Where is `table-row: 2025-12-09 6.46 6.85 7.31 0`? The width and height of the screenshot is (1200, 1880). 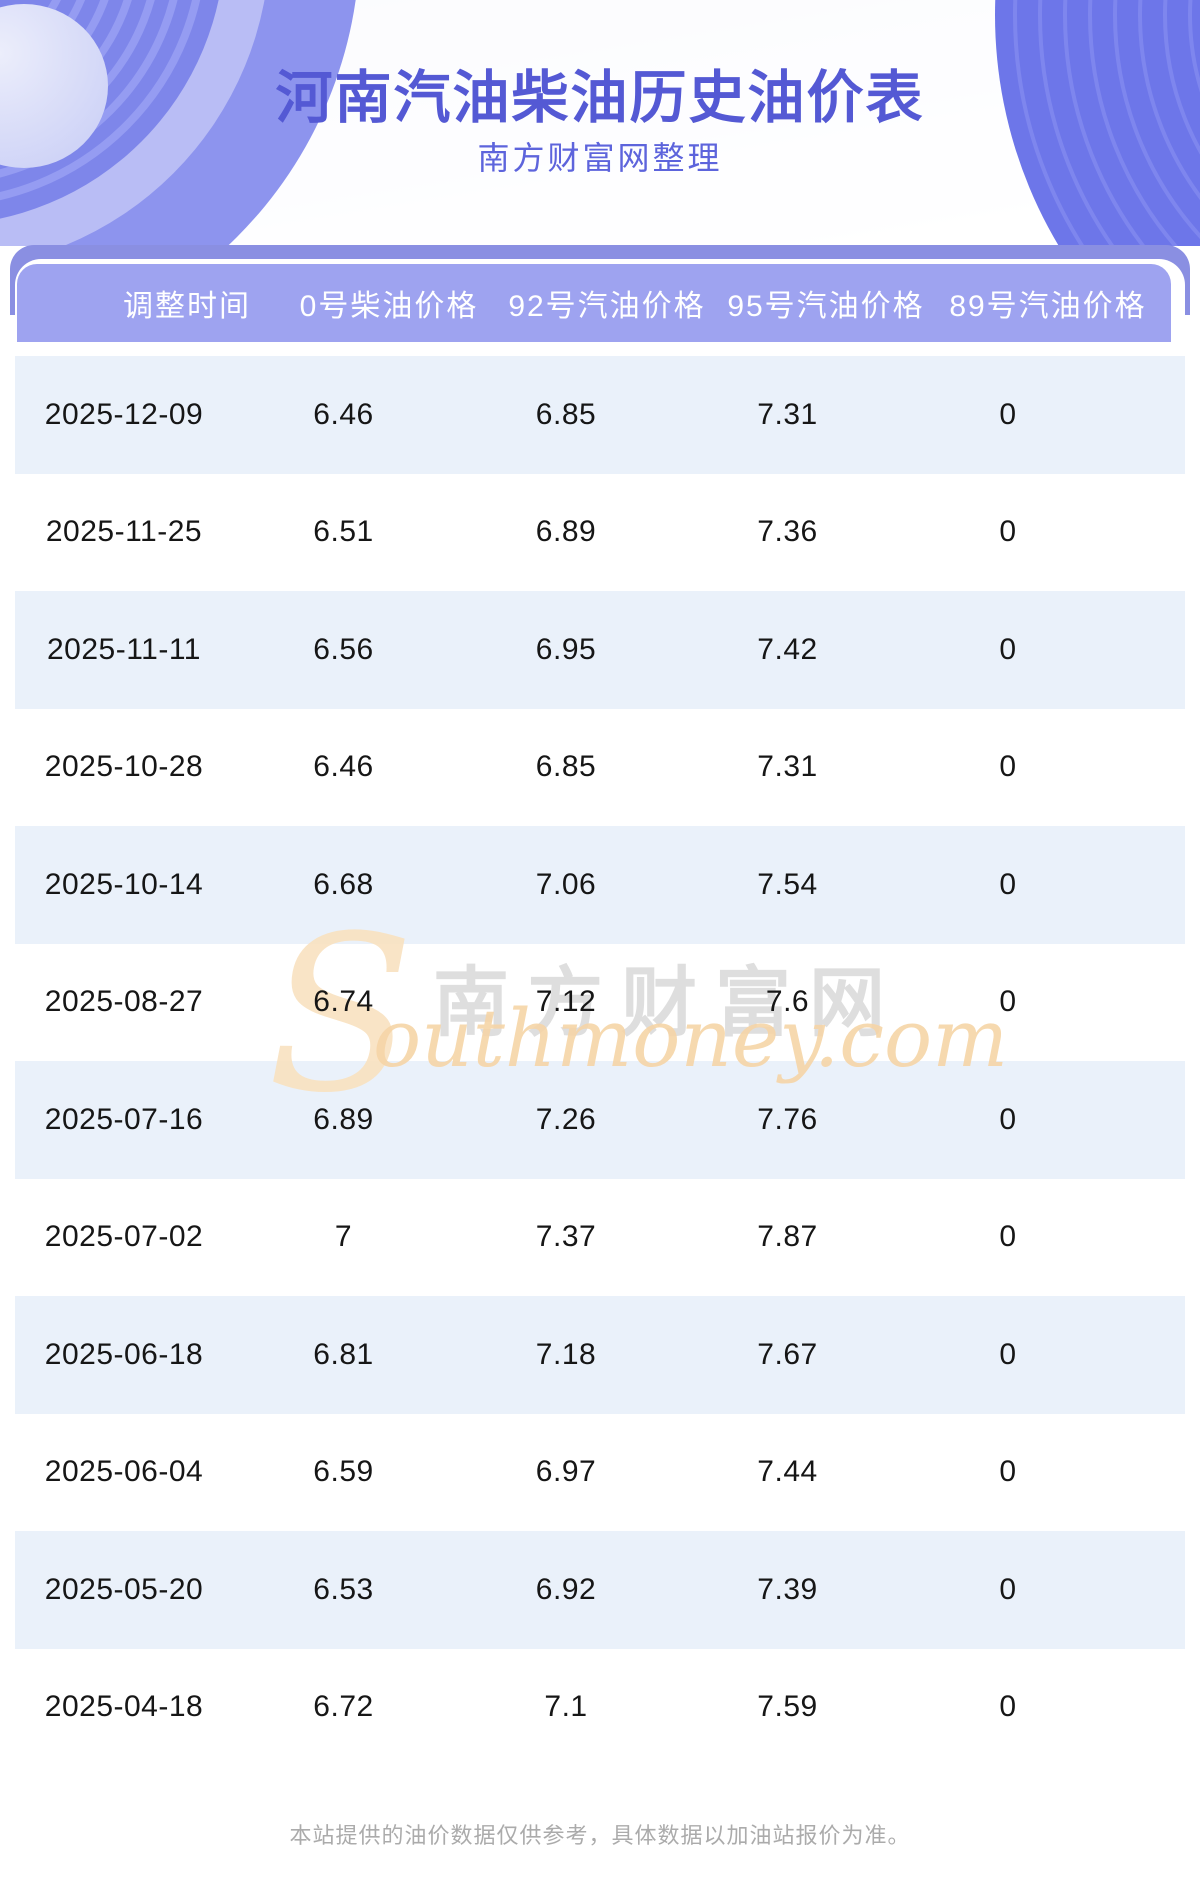 table-row: 2025-12-09 6.46 6.85 7.31 0 is located at coordinates (600, 415).